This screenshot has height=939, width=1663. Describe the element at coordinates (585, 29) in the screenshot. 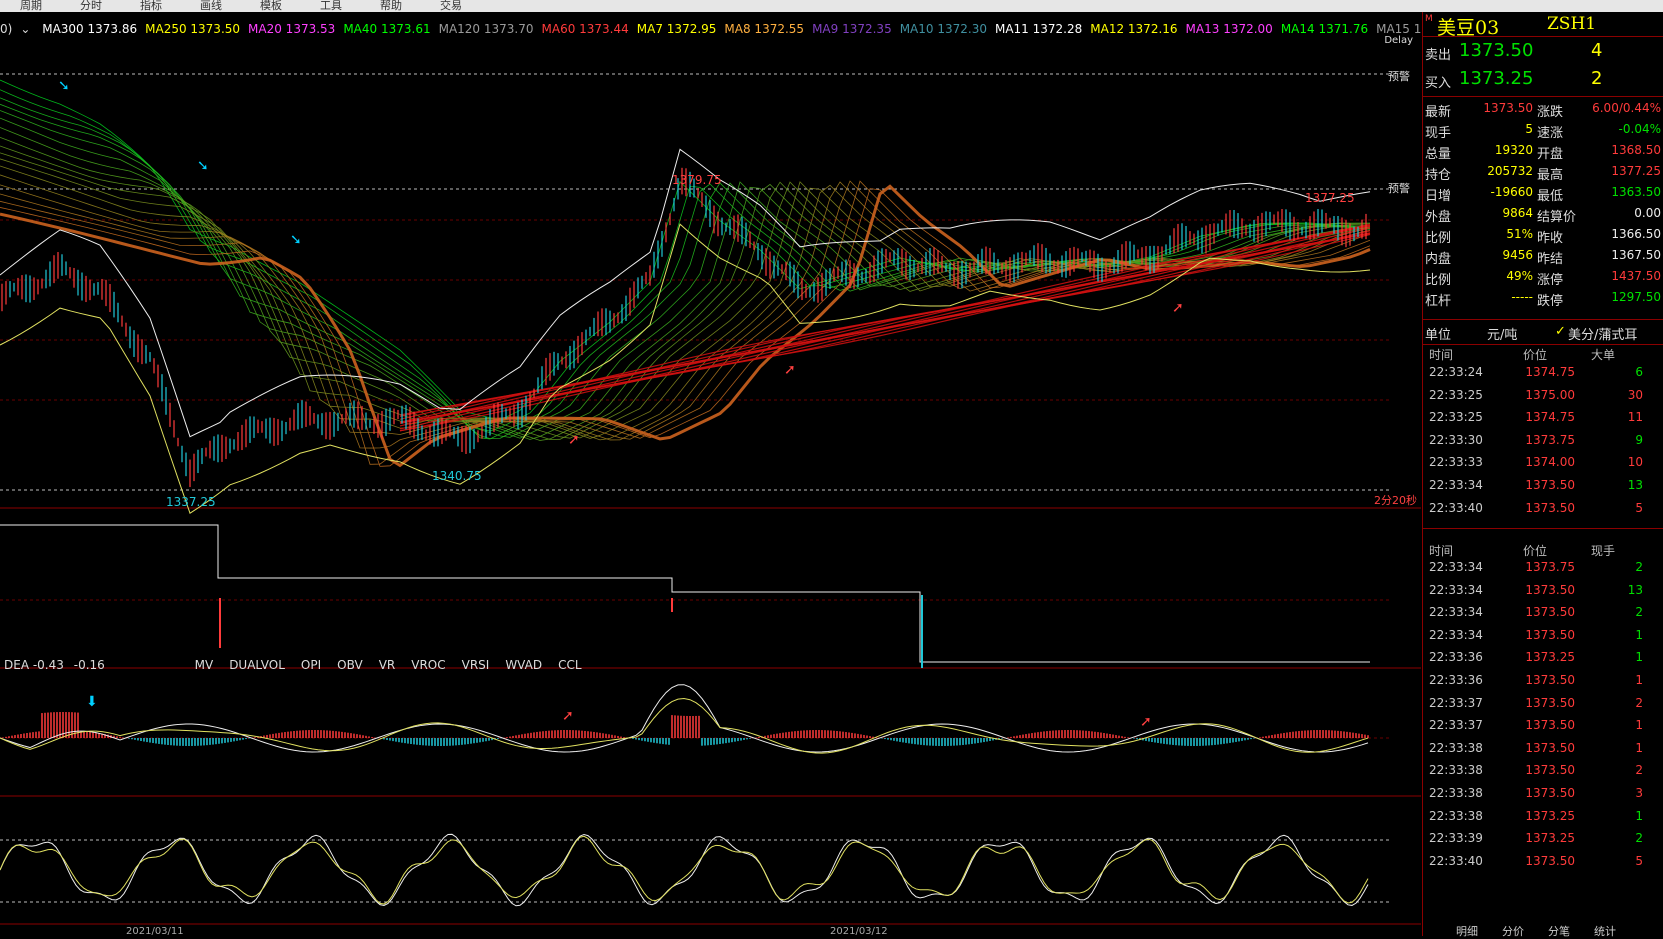

I see `ma-legend-item: MA60 1373.44` at that location.